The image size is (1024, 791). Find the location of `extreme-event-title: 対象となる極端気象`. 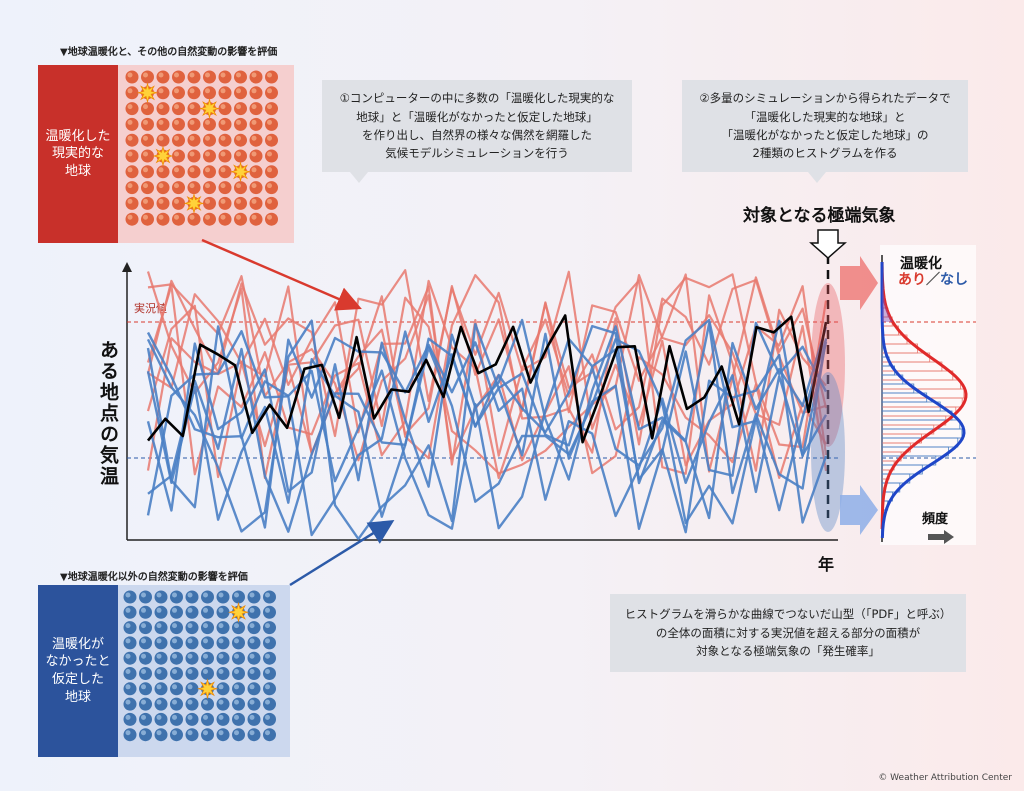

extreme-event-title: 対象となる極端気象 is located at coordinates (819, 216).